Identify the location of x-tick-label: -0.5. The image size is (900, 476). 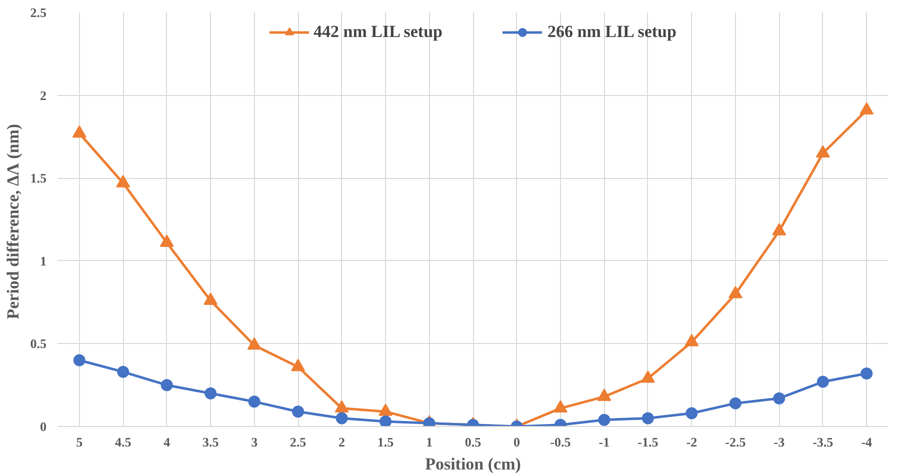
(561, 442).